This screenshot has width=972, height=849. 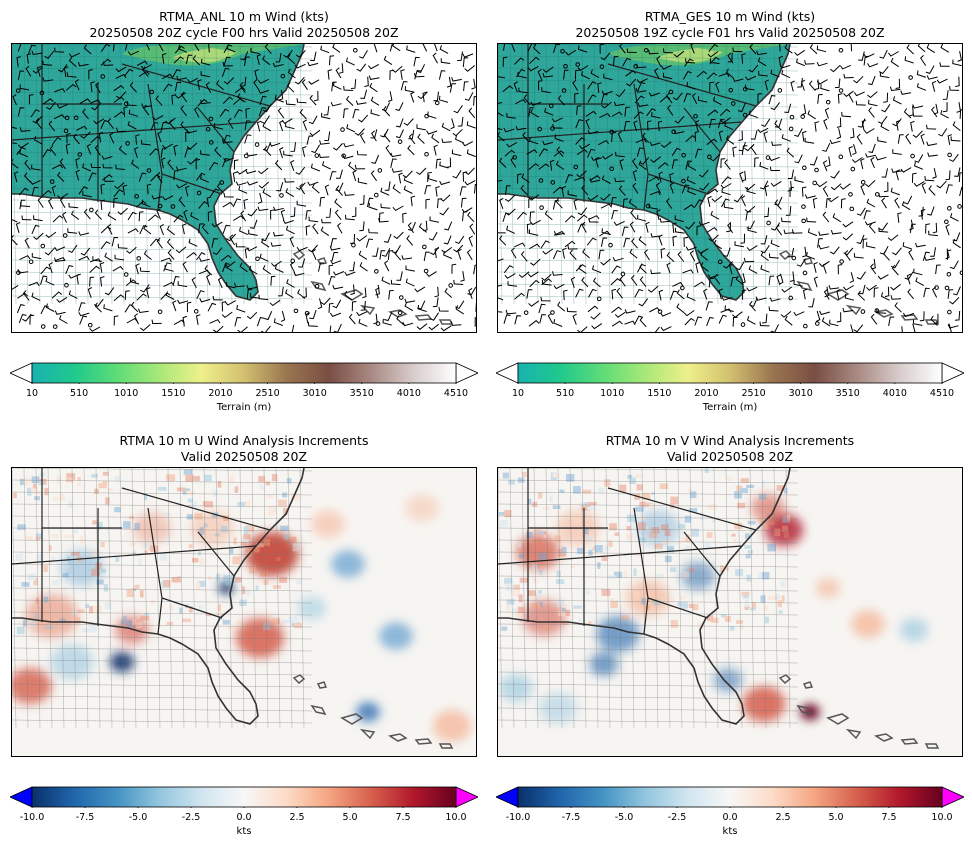 What do you see at coordinates (507, 373) in the screenshot?
I see `colorbar-under-extend` at bounding box center [507, 373].